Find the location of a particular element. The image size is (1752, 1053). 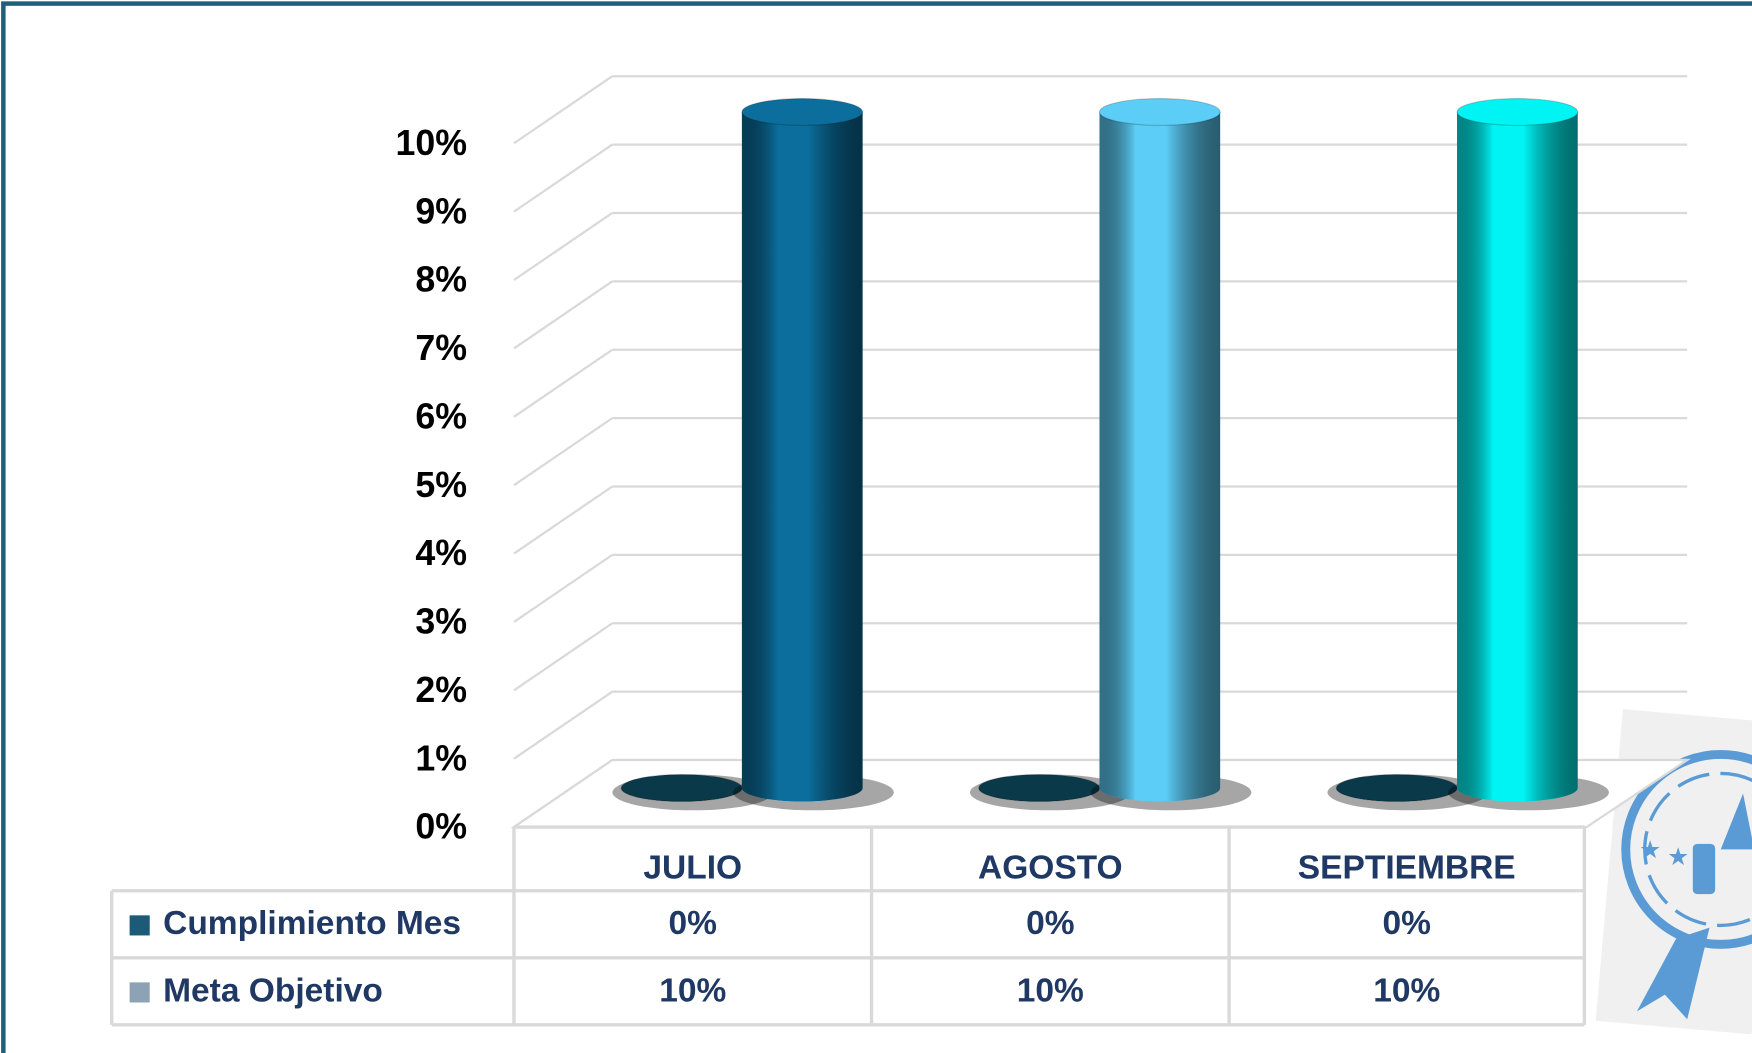

y-tick-label: 0% is located at coordinates (441, 827).